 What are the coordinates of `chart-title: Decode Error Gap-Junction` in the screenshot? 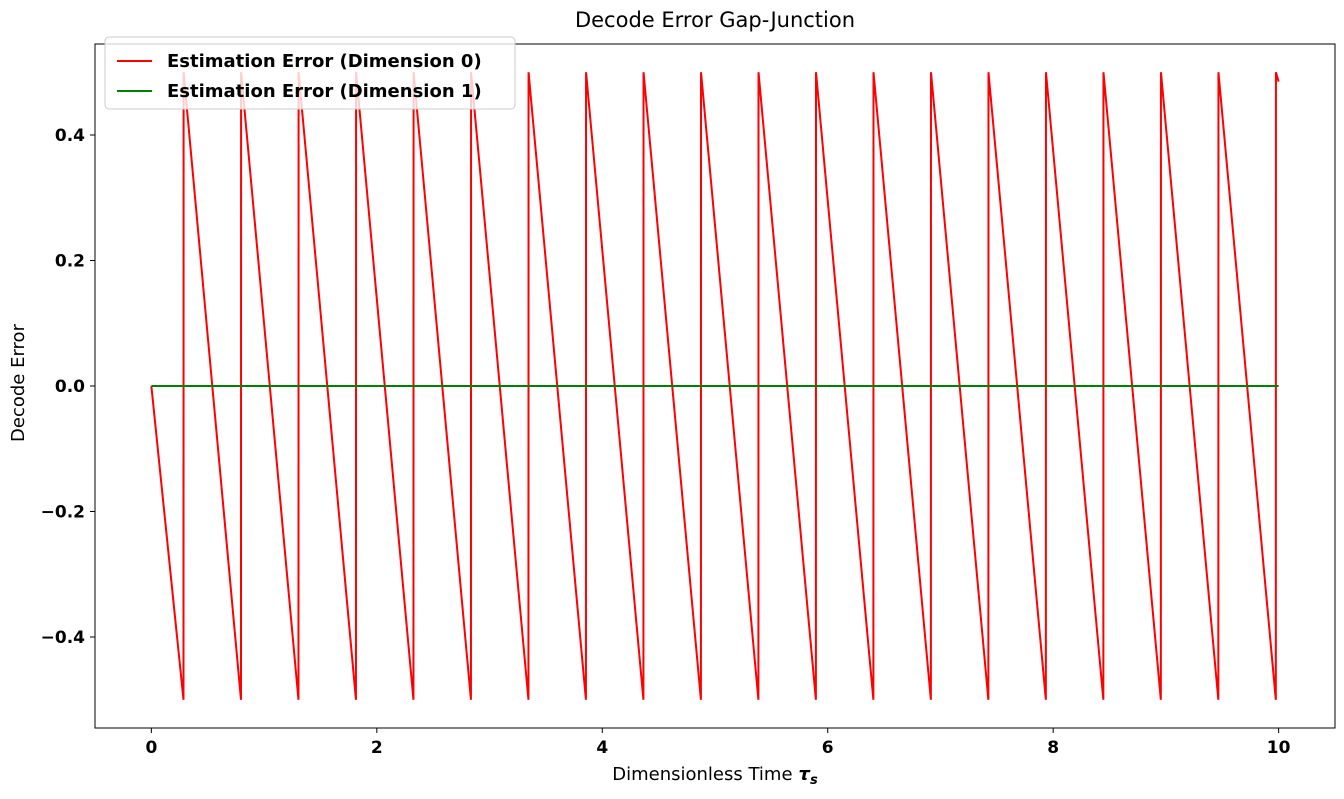 It's located at (715, 20).